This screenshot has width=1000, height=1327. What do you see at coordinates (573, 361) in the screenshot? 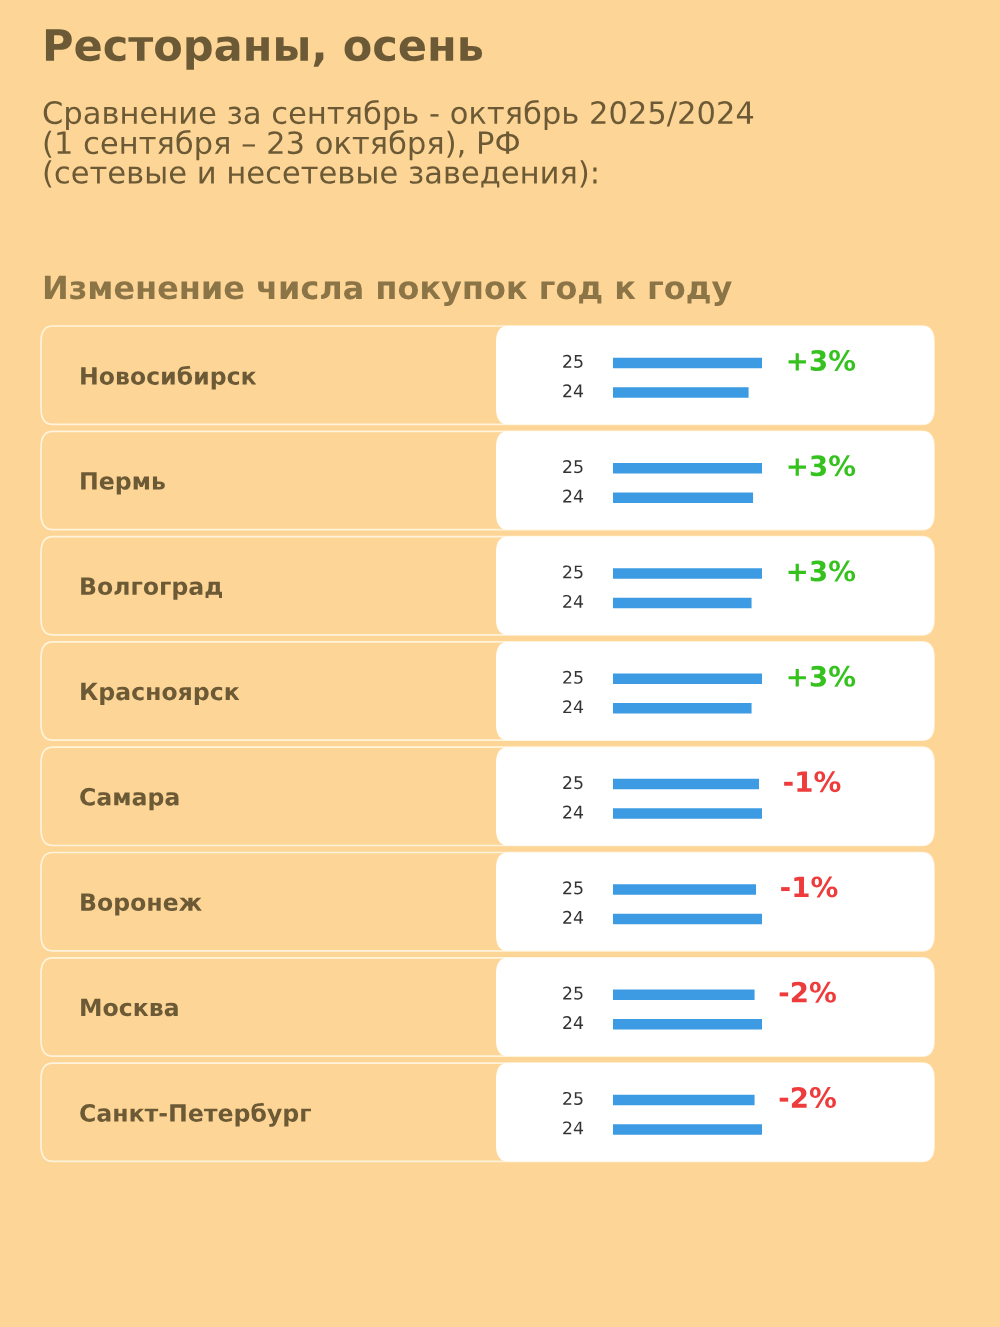
I see `series-label: 25` at bounding box center [573, 361].